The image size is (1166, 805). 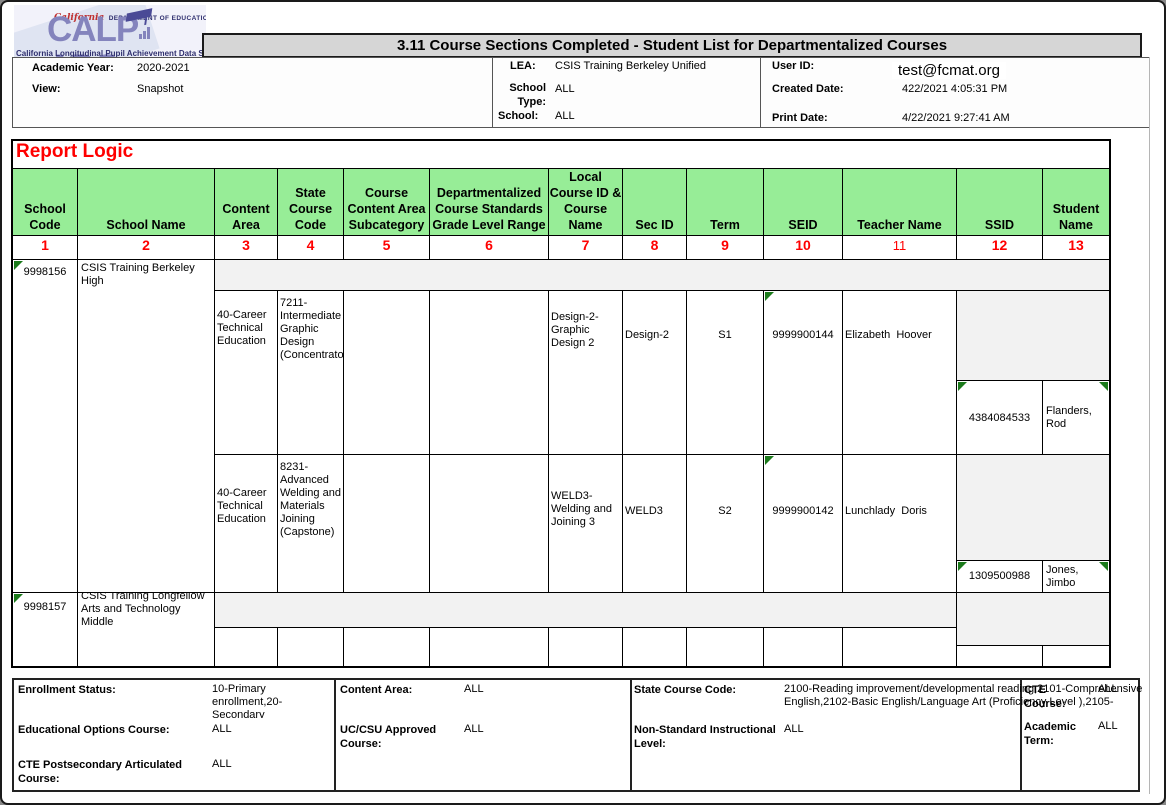 I want to click on print-date-label: Print Date:, so click(x=800, y=118).